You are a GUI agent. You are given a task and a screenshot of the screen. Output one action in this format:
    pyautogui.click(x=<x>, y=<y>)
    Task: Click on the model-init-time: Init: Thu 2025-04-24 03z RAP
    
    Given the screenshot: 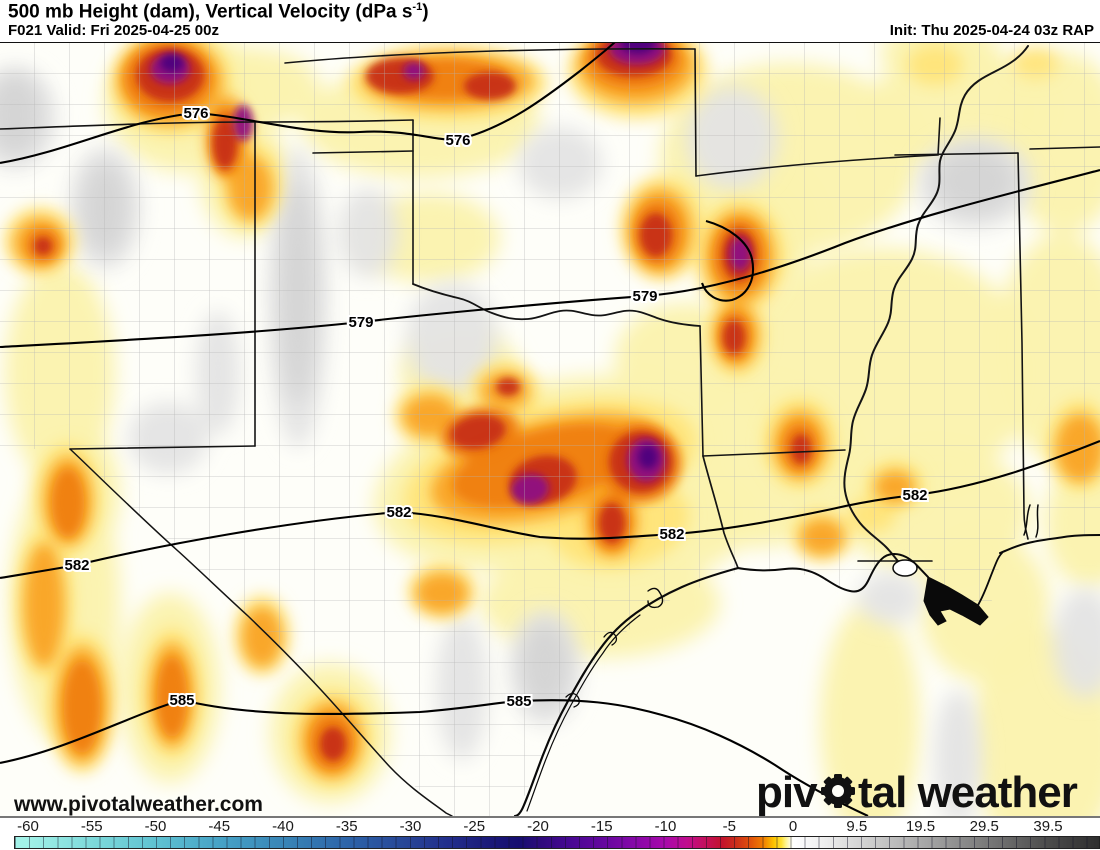 What is the action you would take?
    pyautogui.click(x=991, y=30)
    